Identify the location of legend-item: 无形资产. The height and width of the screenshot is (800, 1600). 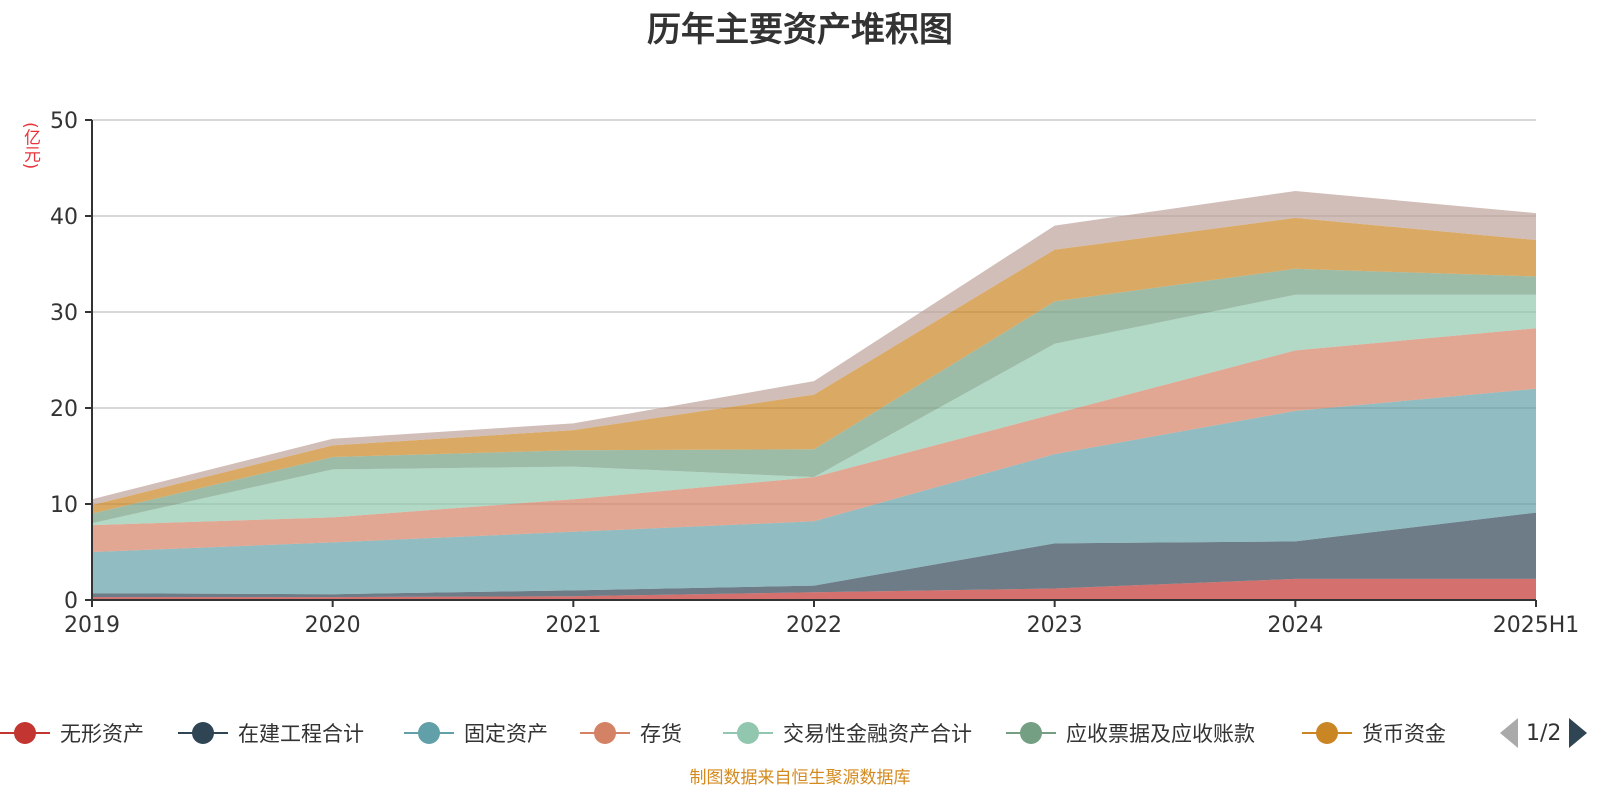
(72, 733).